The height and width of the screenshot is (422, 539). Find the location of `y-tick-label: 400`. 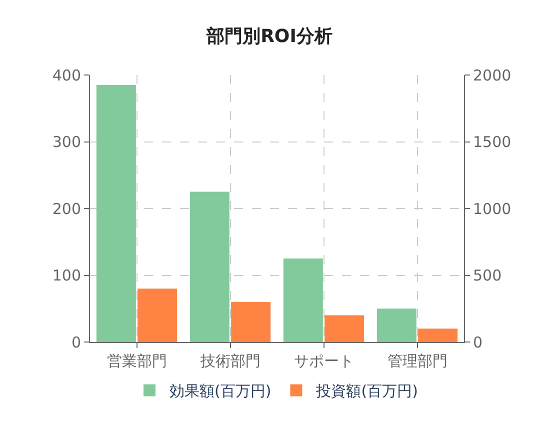

y-tick-label: 400 is located at coordinates (66, 75).